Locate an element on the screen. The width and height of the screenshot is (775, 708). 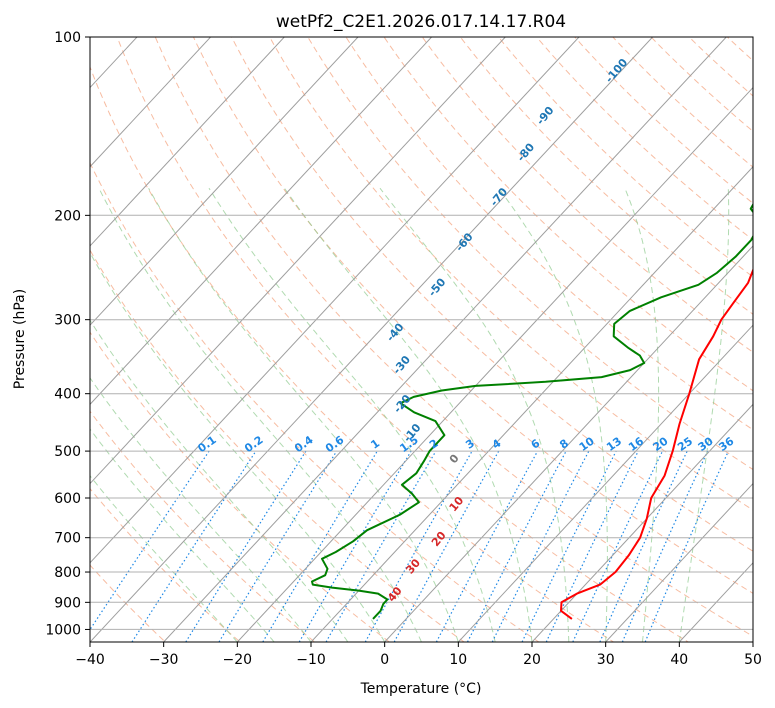
y-tick-label: 1000 is located at coordinates (63, 630).